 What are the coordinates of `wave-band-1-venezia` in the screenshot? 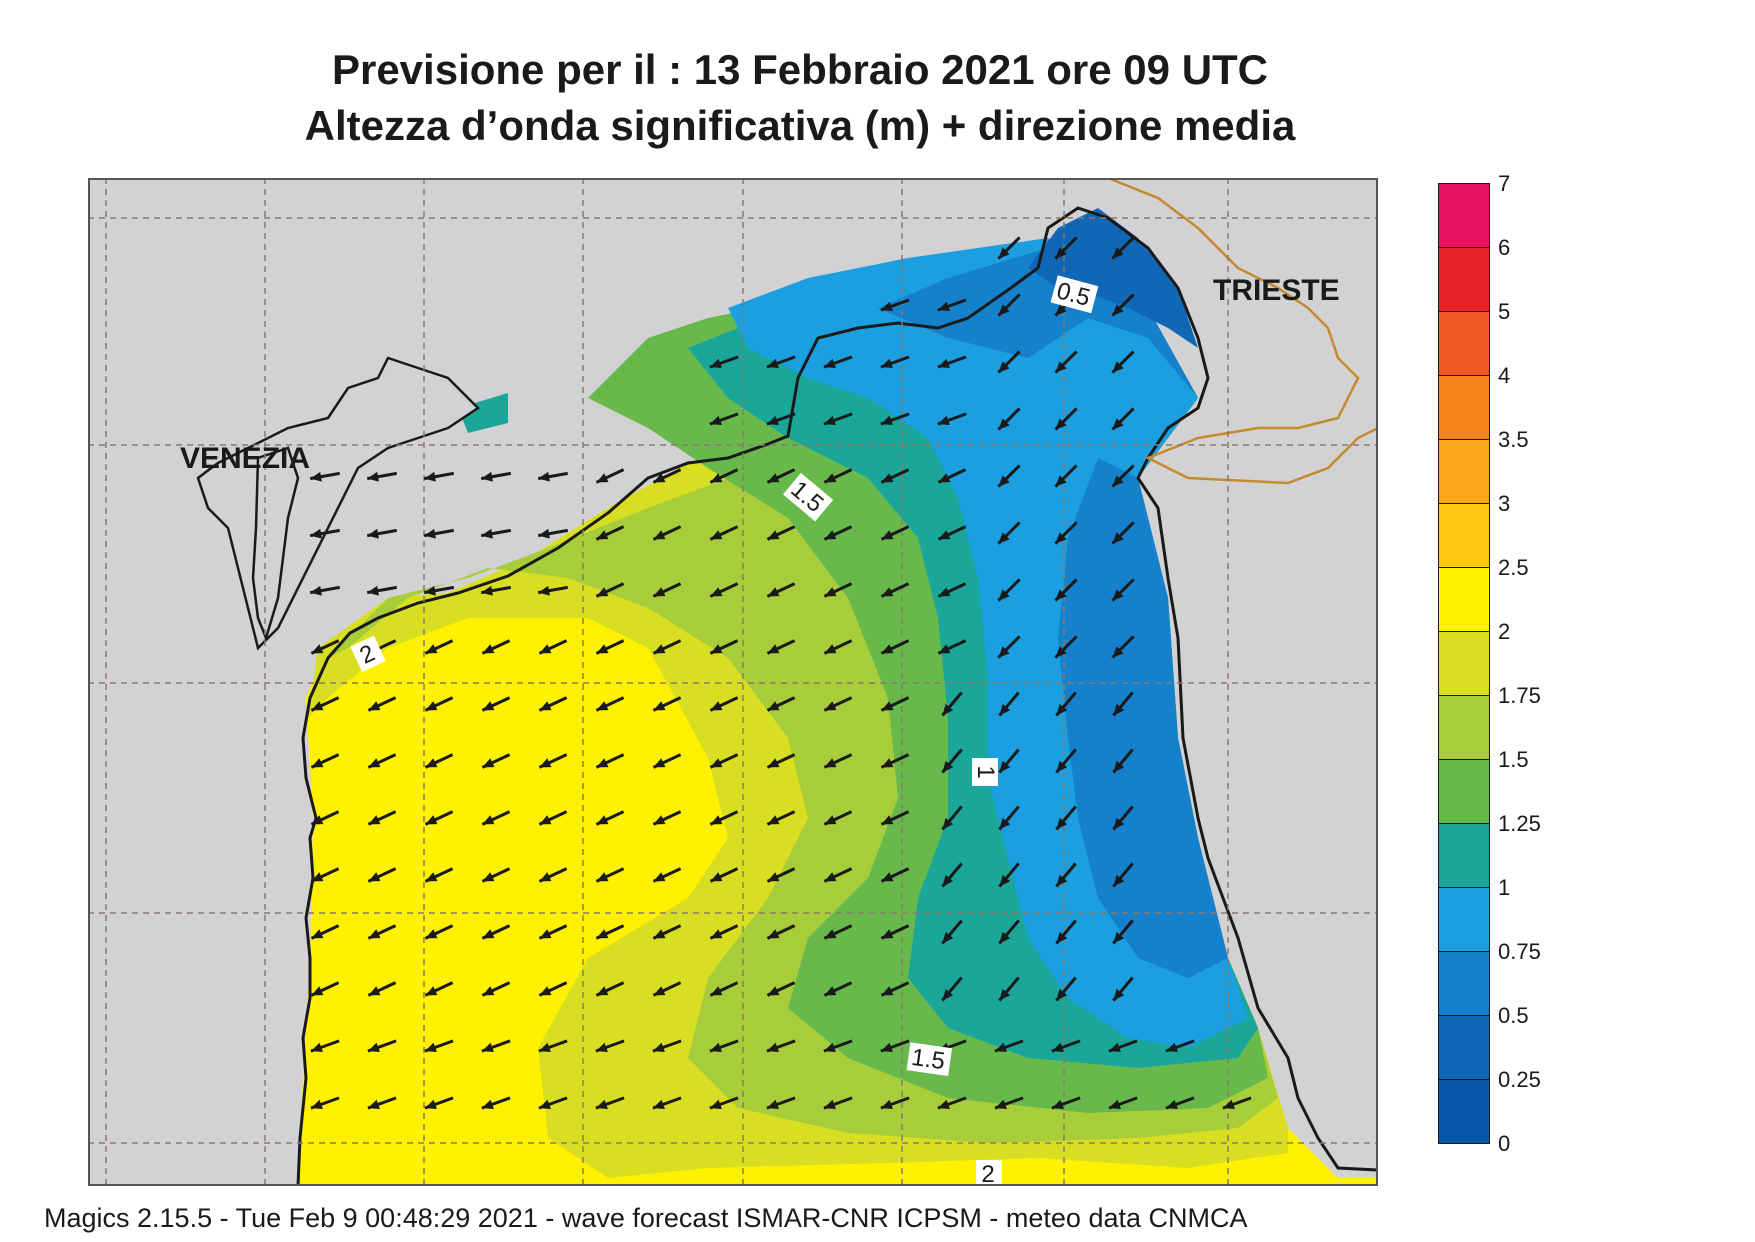 It's located at (483, 413).